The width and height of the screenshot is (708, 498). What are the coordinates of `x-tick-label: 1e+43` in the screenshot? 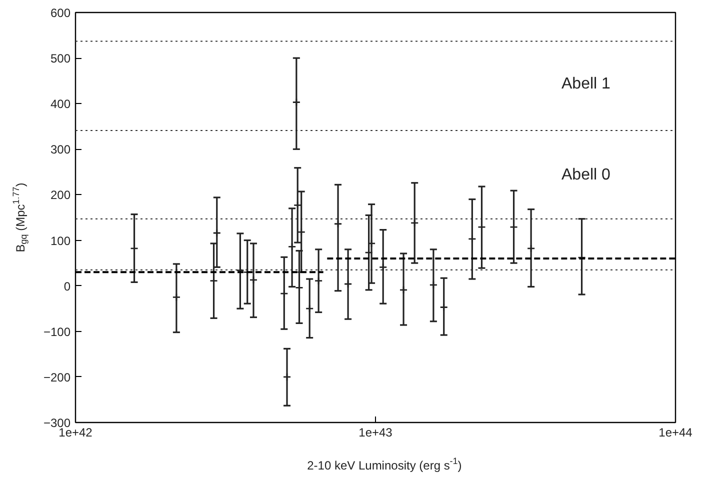 It's located at (375, 433).